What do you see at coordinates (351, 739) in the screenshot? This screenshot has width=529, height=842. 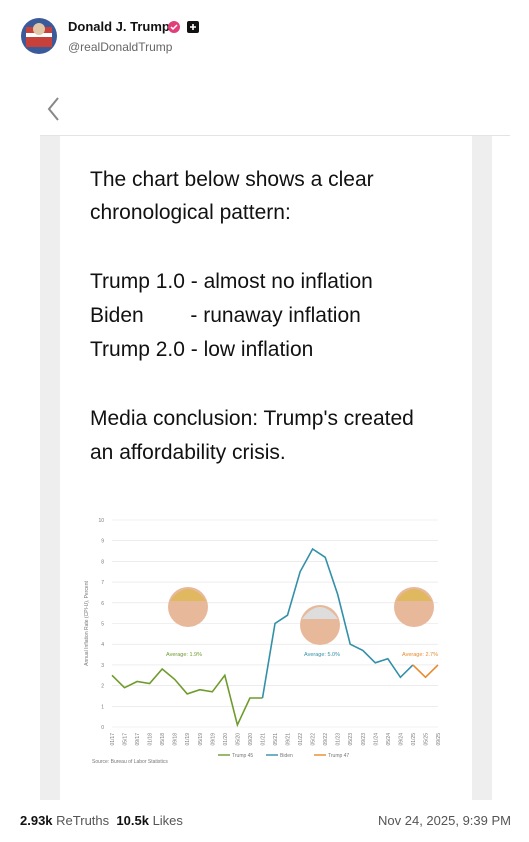 I see `x-tick-label: 05/23` at bounding box center [351, 739].